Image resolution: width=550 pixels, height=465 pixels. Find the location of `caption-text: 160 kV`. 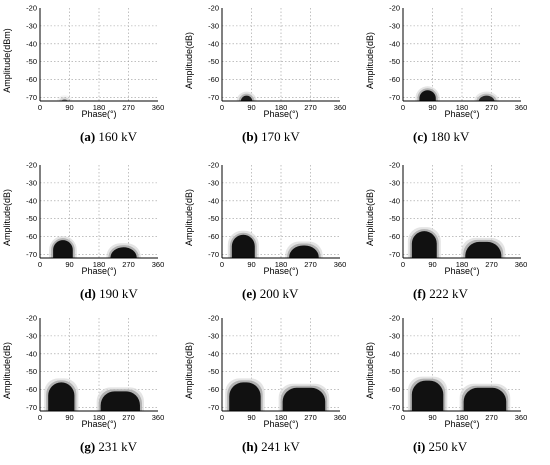

caption-text: 160 kV is located at coordinates (116, 136).